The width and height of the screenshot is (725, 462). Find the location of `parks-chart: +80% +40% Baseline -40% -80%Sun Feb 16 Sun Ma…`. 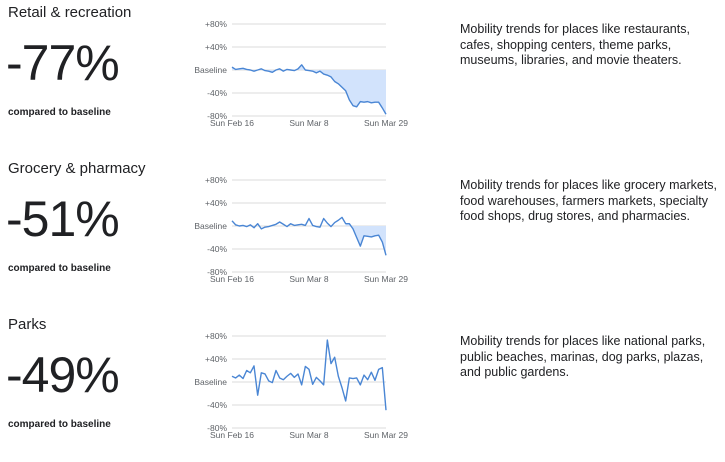

parks-chart: +80% +40% Baseline -40% -80%Sun Feb 16 Sun Ma… is located at coordinates (301, 385).